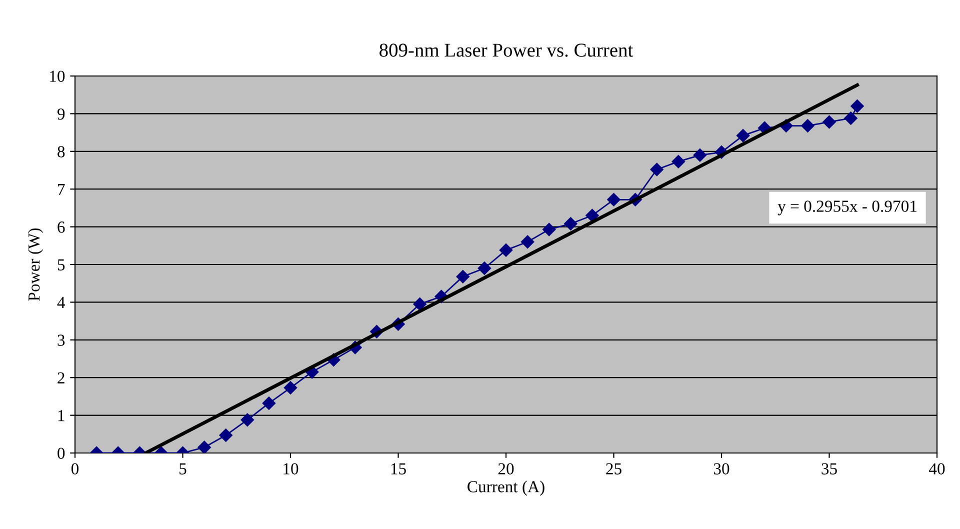 This screenshot has width=960, height=529. What do you see at coordinates (291, 468) in the screenshot?
I see `x-tick-label: 10` at bounding box center [291, 468].